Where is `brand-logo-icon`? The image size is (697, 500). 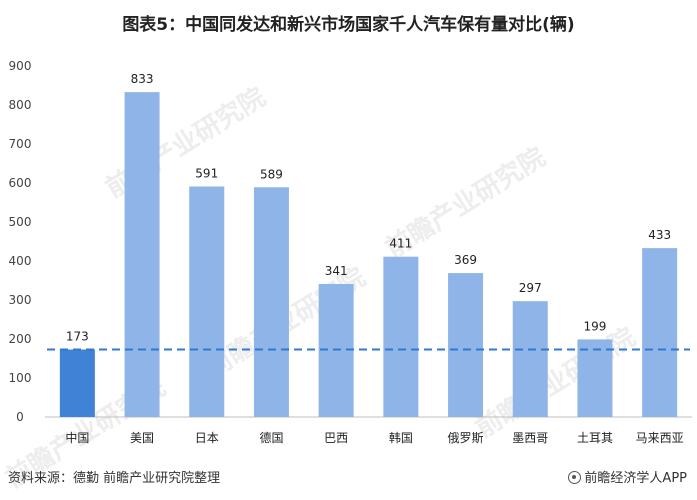
brand-logo-icon is located at coordinates (575, 477).